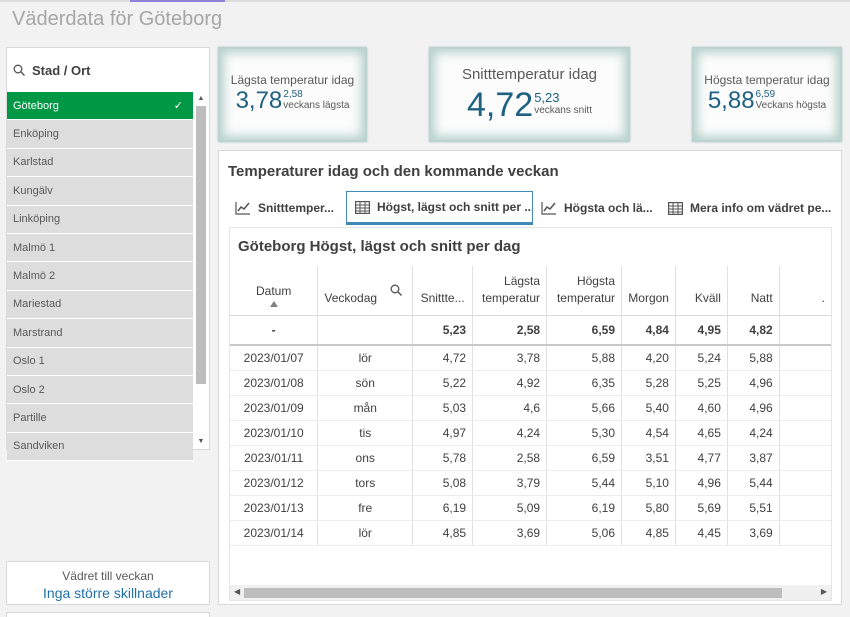 The image size is (850, 617). I want to click on filter-scrollbar: ▲ ▼, so click(200, 270).